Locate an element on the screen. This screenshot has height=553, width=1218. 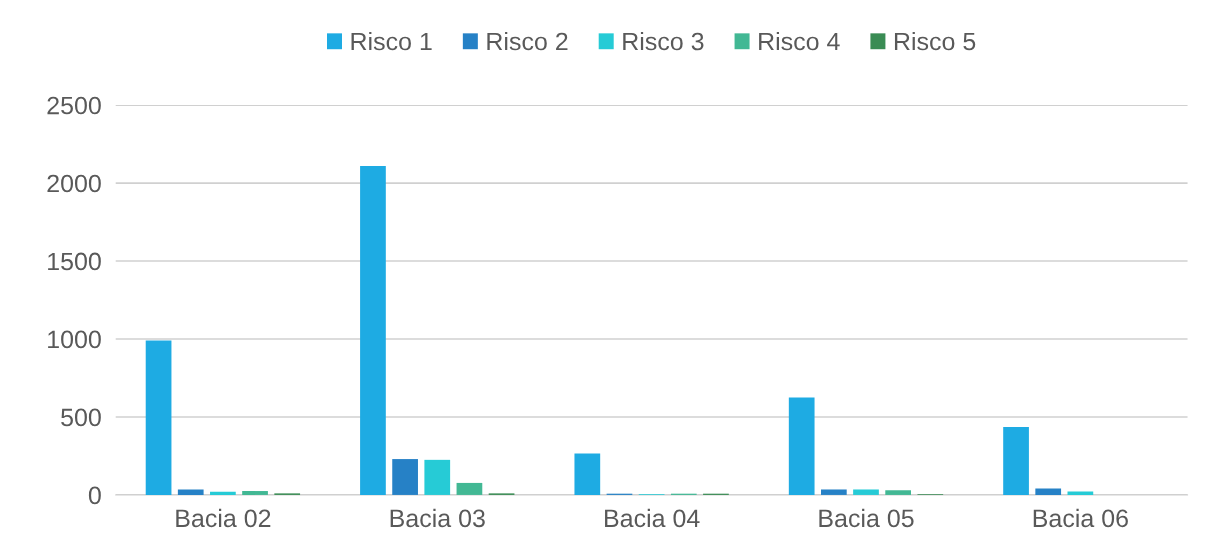
y-tick-label: 2000 is located at coordinates (74, 183).